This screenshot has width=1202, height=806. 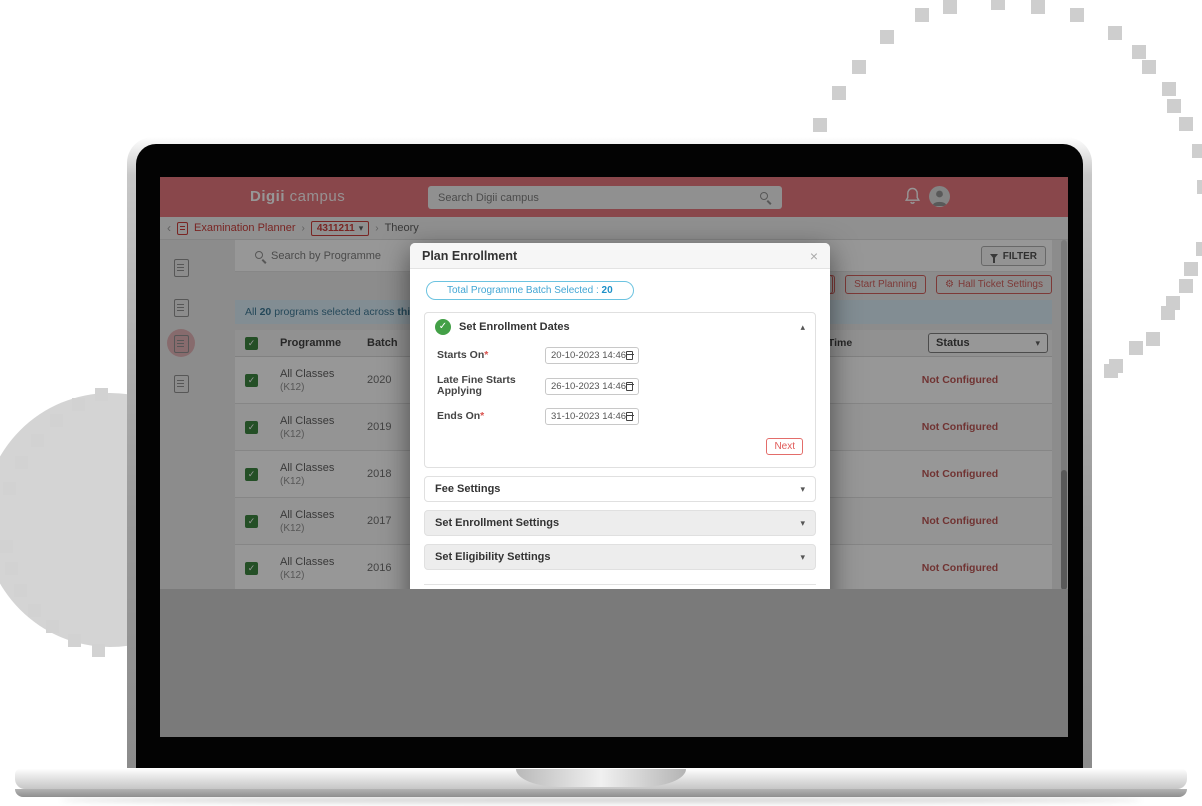 I want to click on banner-text: All, so click(x=252, y=312).